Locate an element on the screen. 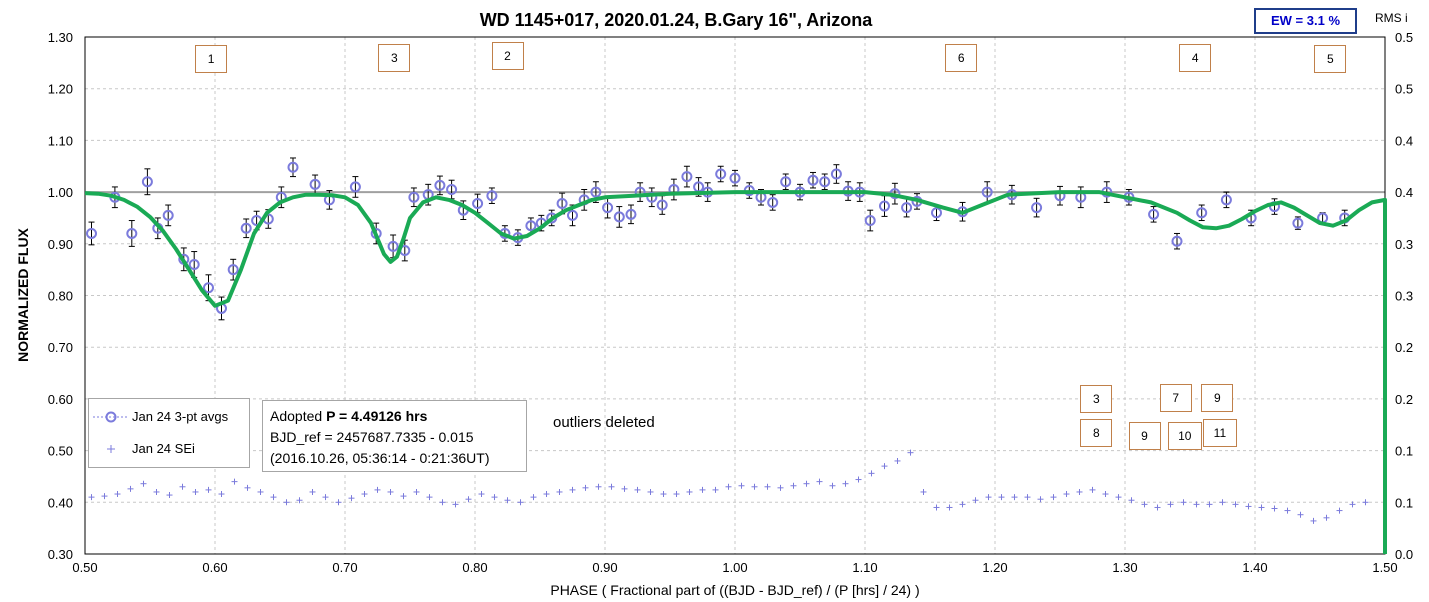  y2-tick-label: 0.5 is located at coordinates (1404, 37).